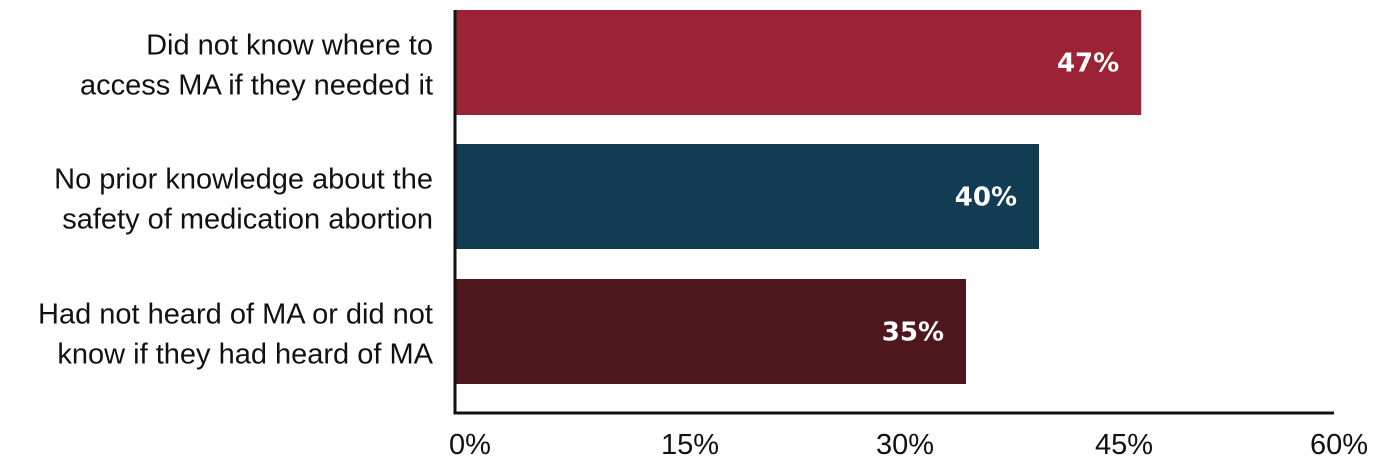 This screenshot has width=1379, height=466. What do you see at coordinates (245, 355) in the screenshot?
I see `category-label-line: know if they had heard of MA` at bounding box center [245, 355].